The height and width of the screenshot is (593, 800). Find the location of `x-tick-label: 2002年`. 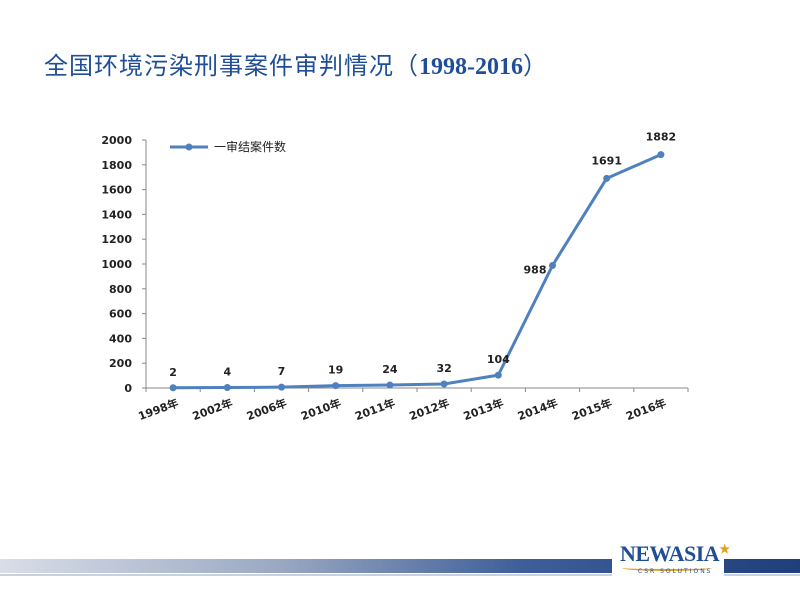

x-tick-label: 2002年 is located at coordinates (212, 409).